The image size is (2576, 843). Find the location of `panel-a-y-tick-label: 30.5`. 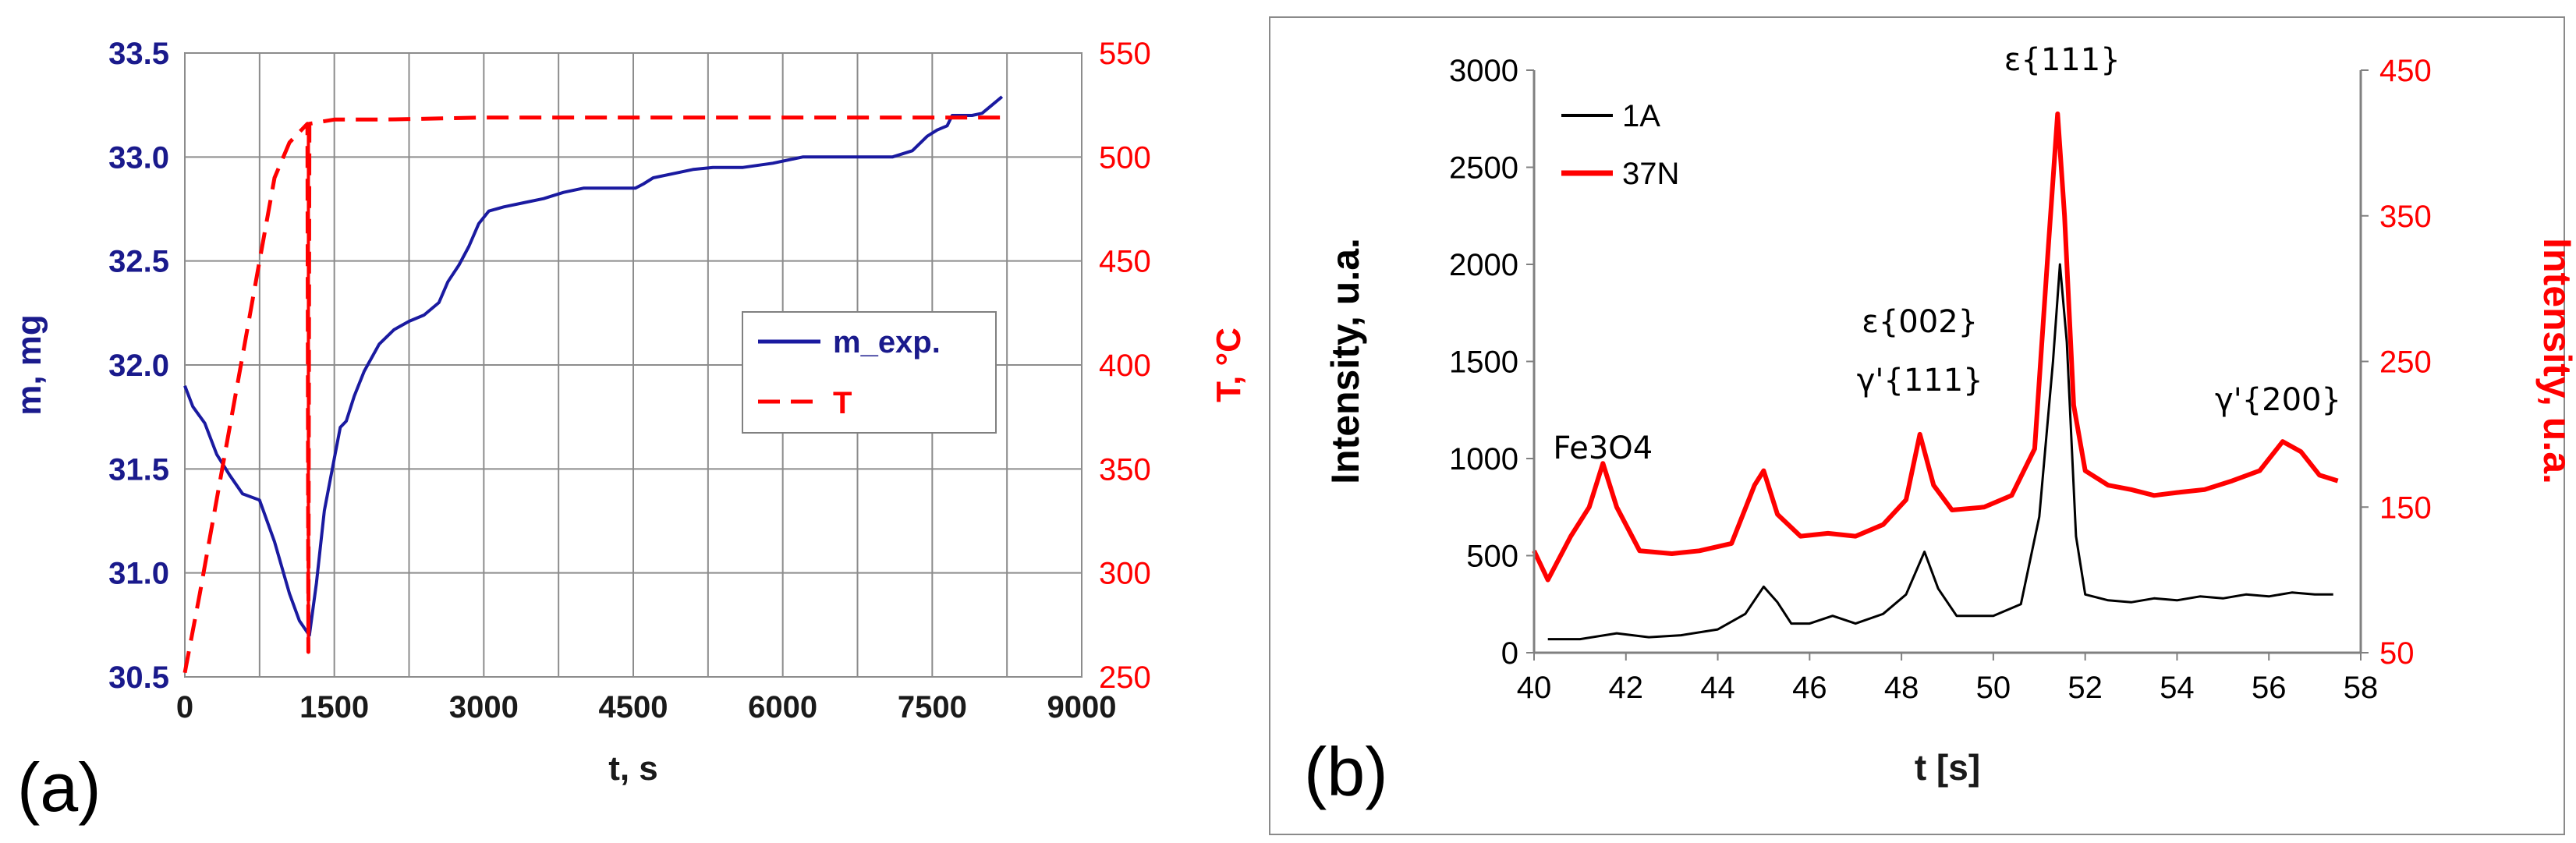

panel-a-y-tick-label: 30.5 is located at coordinates (138, 678).